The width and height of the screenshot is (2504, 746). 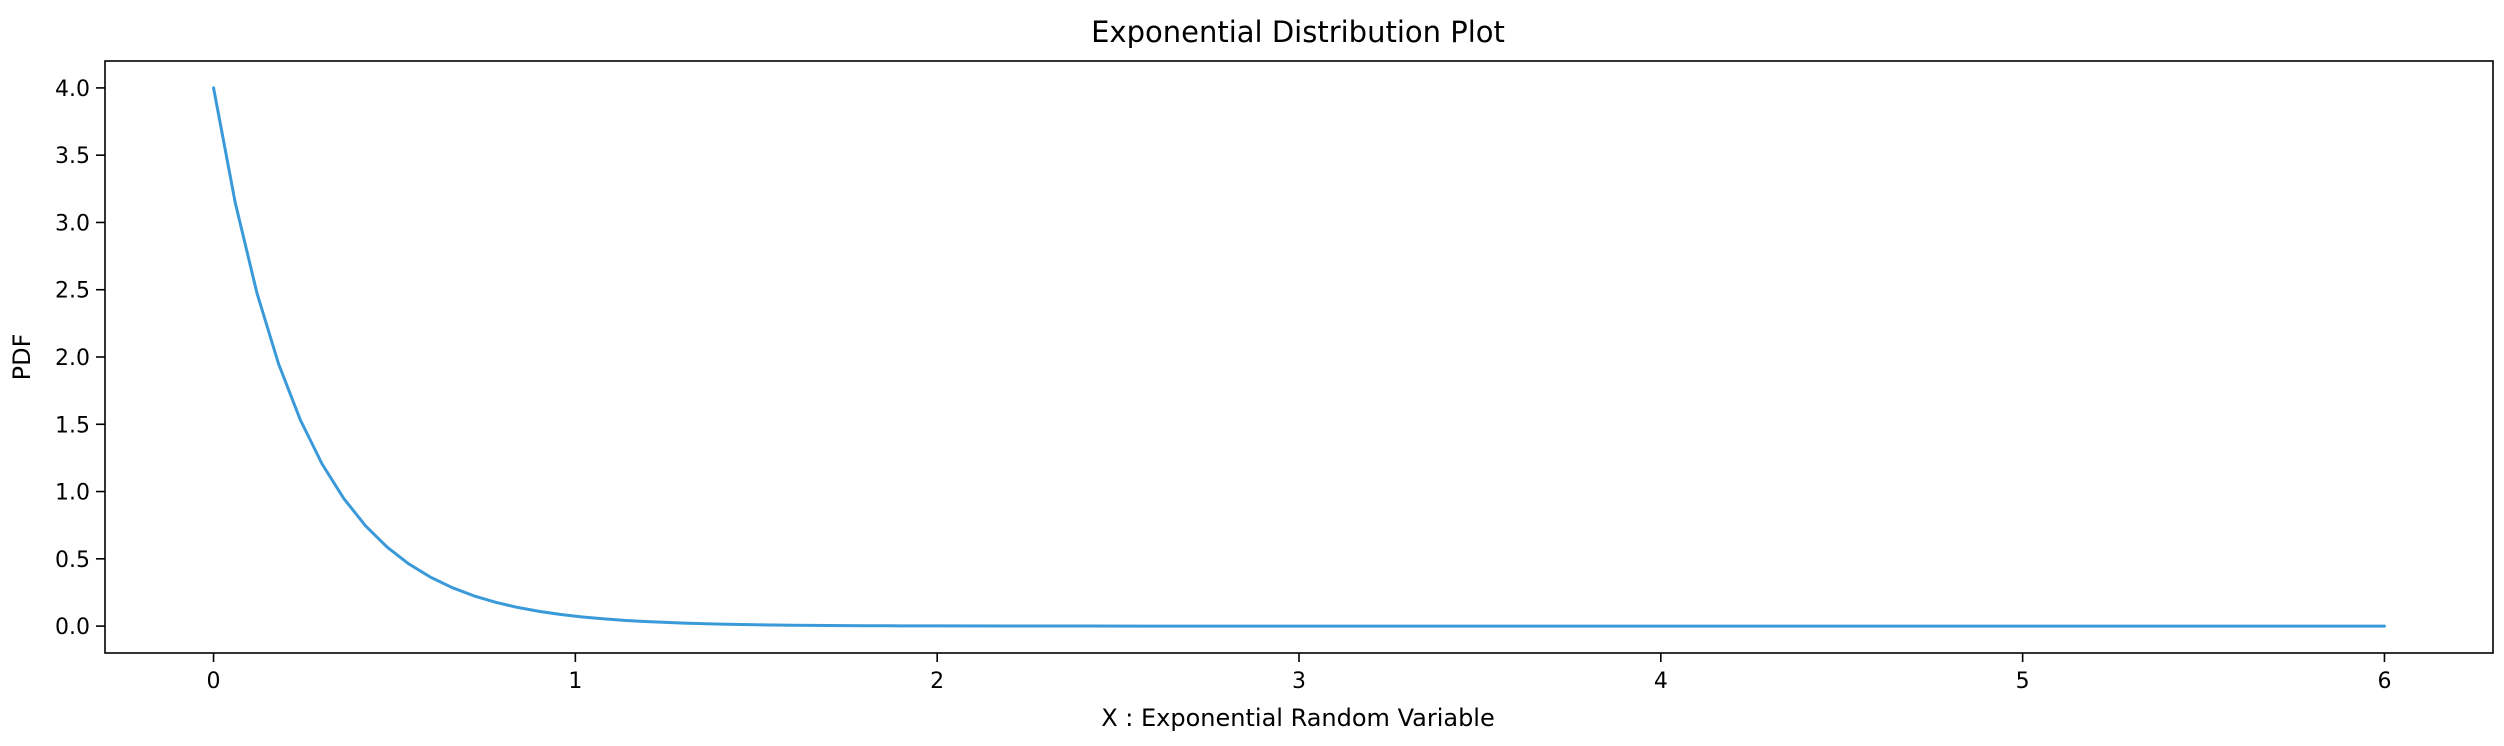 What do you see at coordinates (72, 425) in the screenshot?
I see `y-tick-label: 1.5` at bounding box center [72, 425].